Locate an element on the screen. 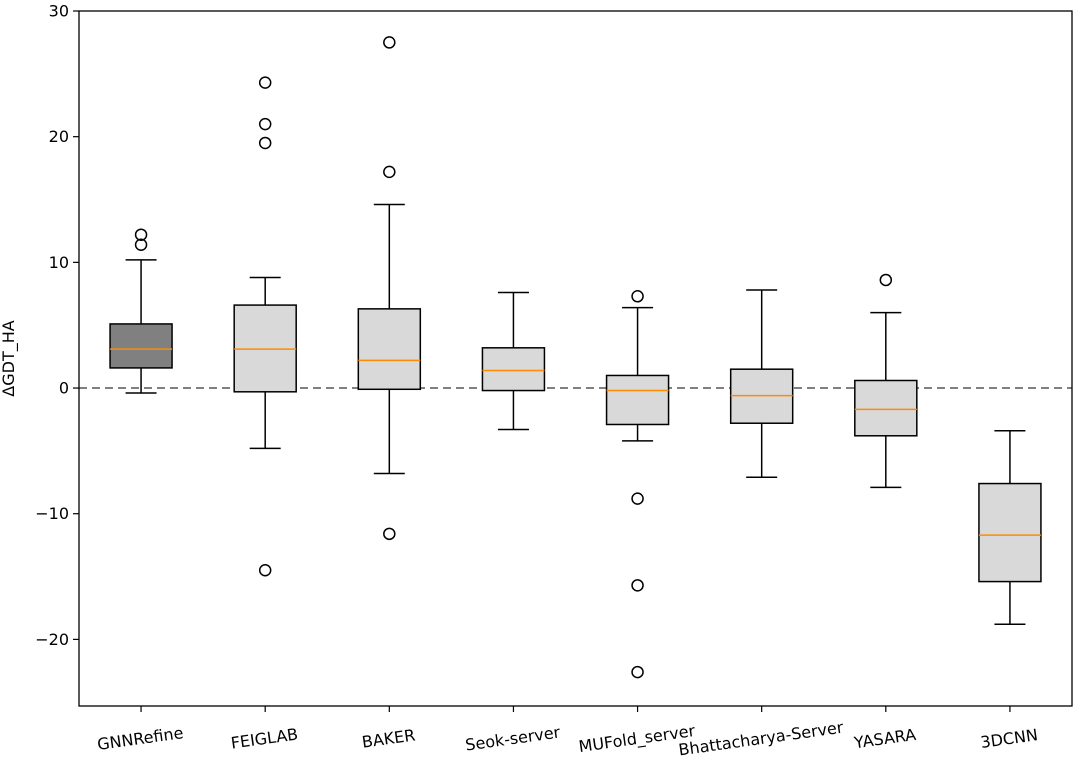 This screenshot has height=773, width=1080. y-tick-label: 20 is located at coordinates (59, 136).